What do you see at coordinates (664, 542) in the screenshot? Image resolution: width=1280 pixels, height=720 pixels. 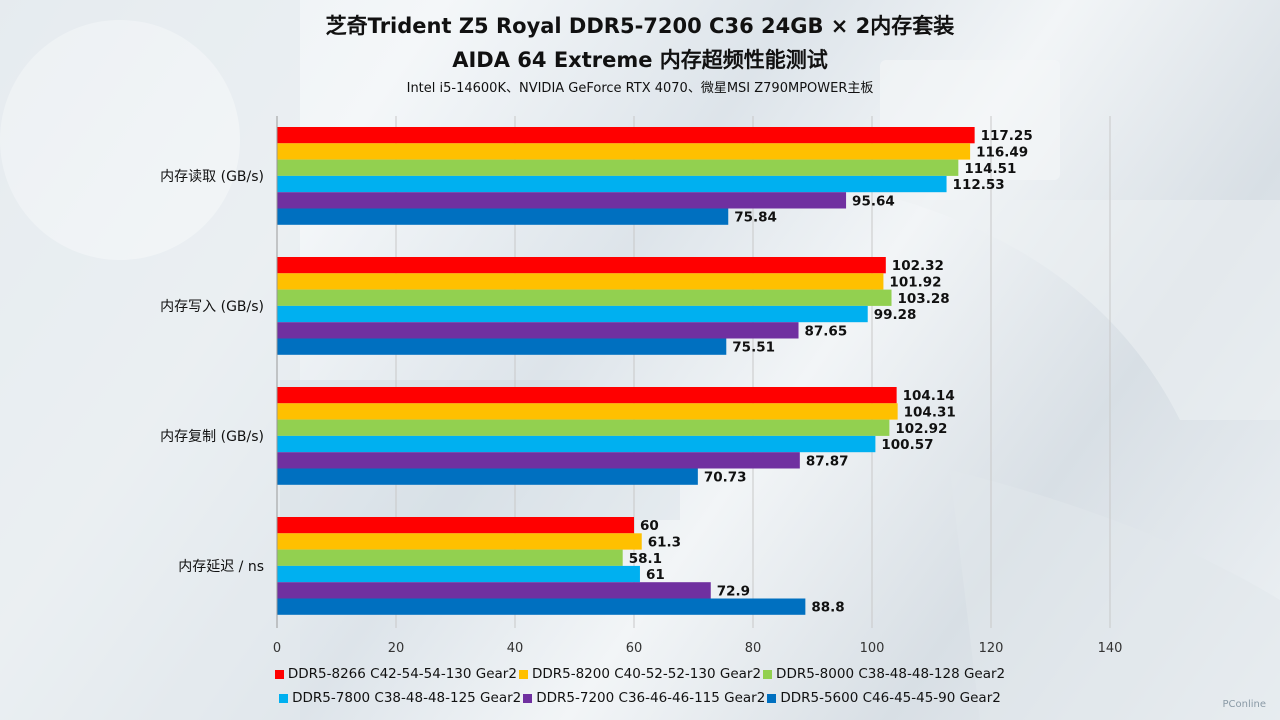 I see `bar-value-label: 61.3` at bounding box center [664, 542].